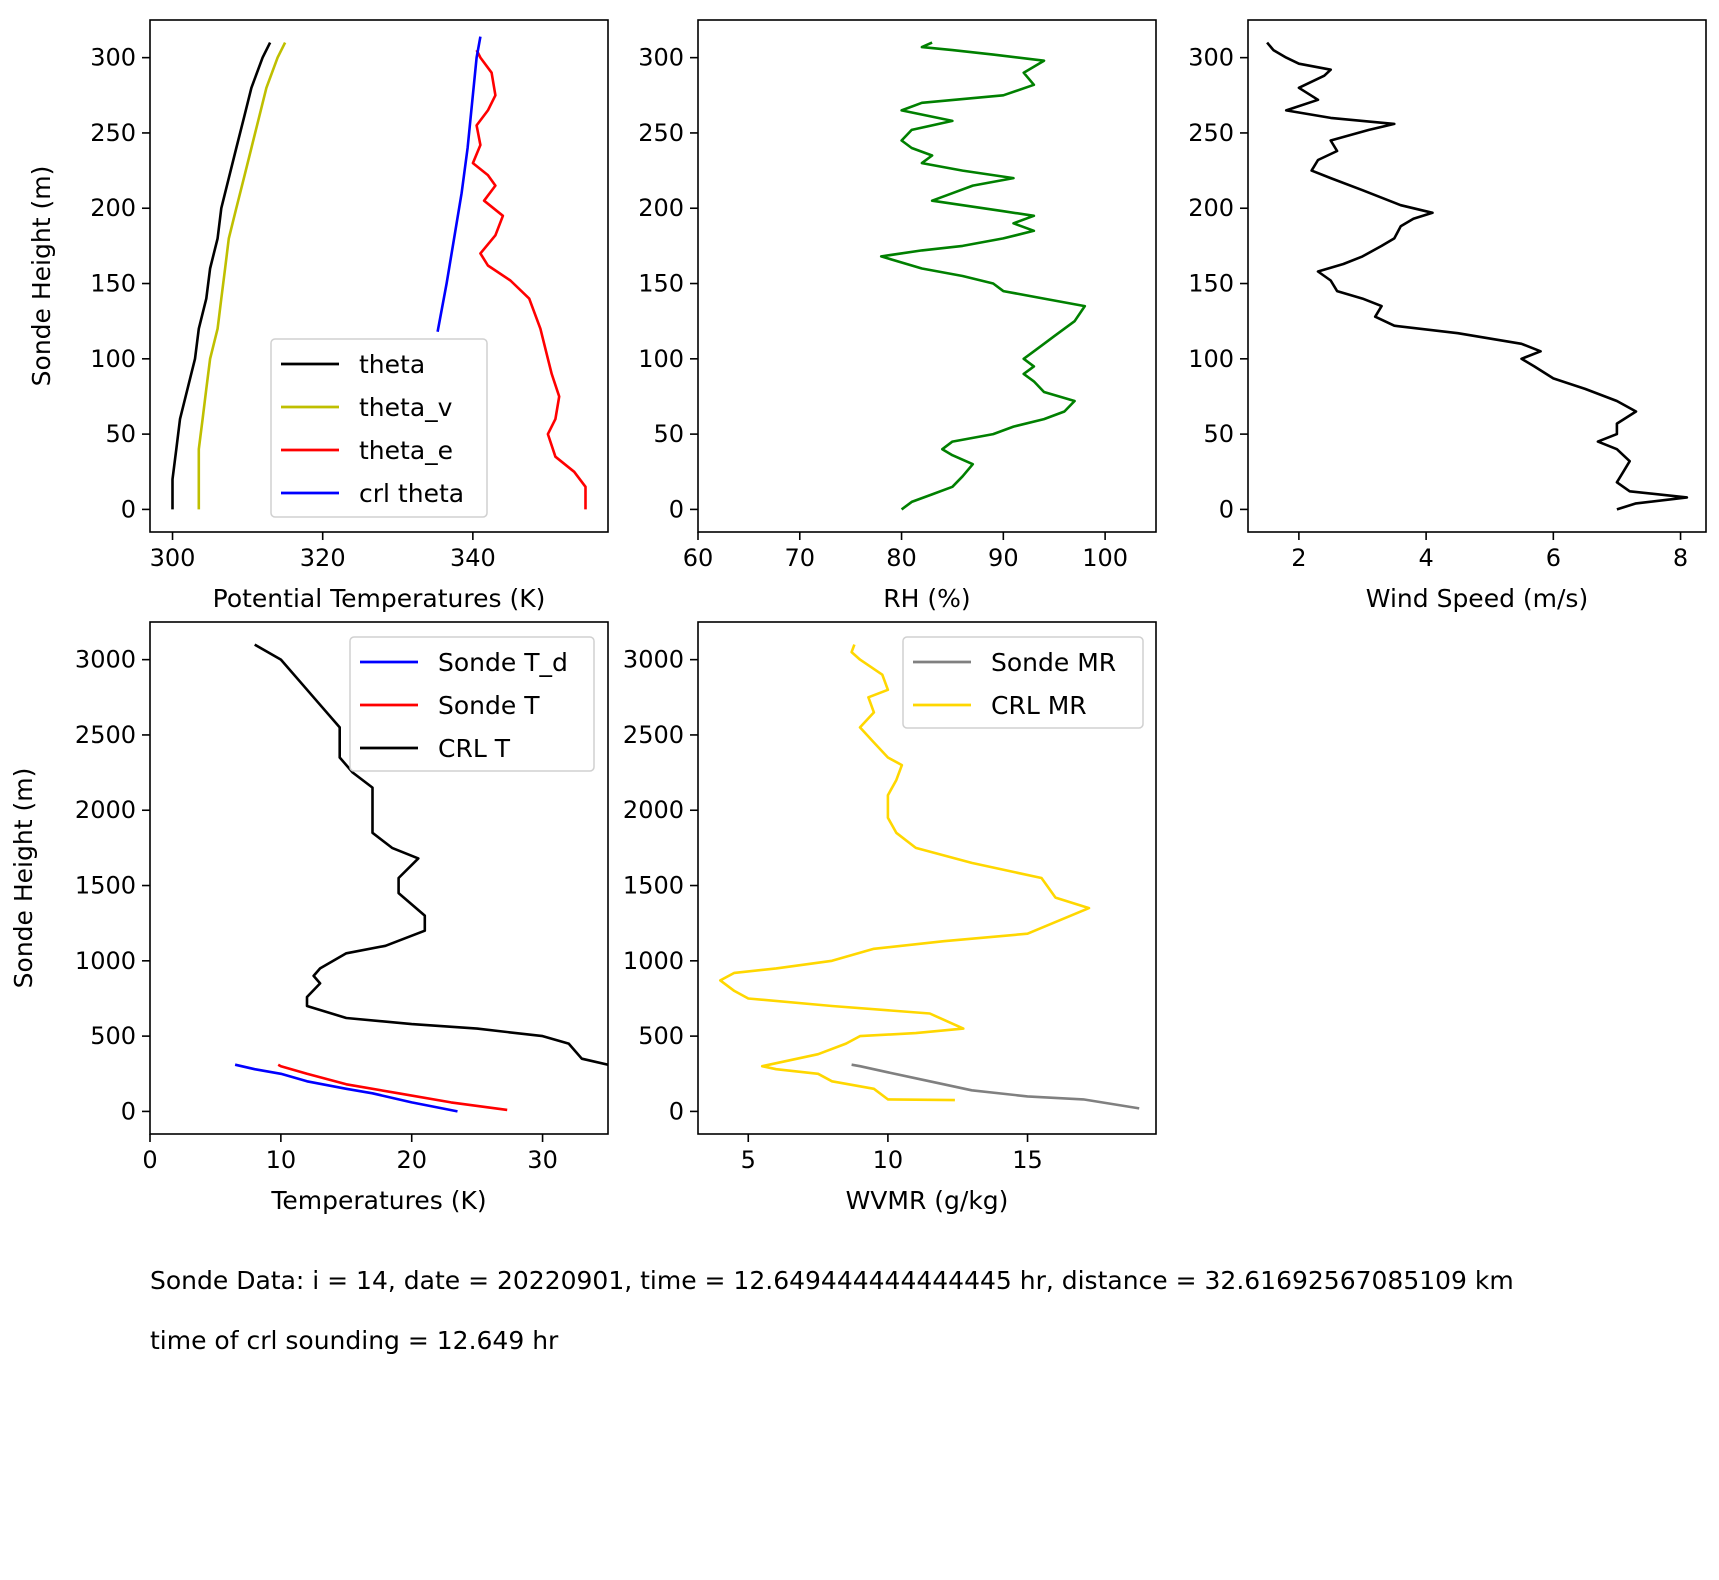 This screenshot has height=1580, width=1719. I want to click on panel-2: 60 70 80 90 100 0 50 100 150 200 250 300 RH (%), so click(897, 316).